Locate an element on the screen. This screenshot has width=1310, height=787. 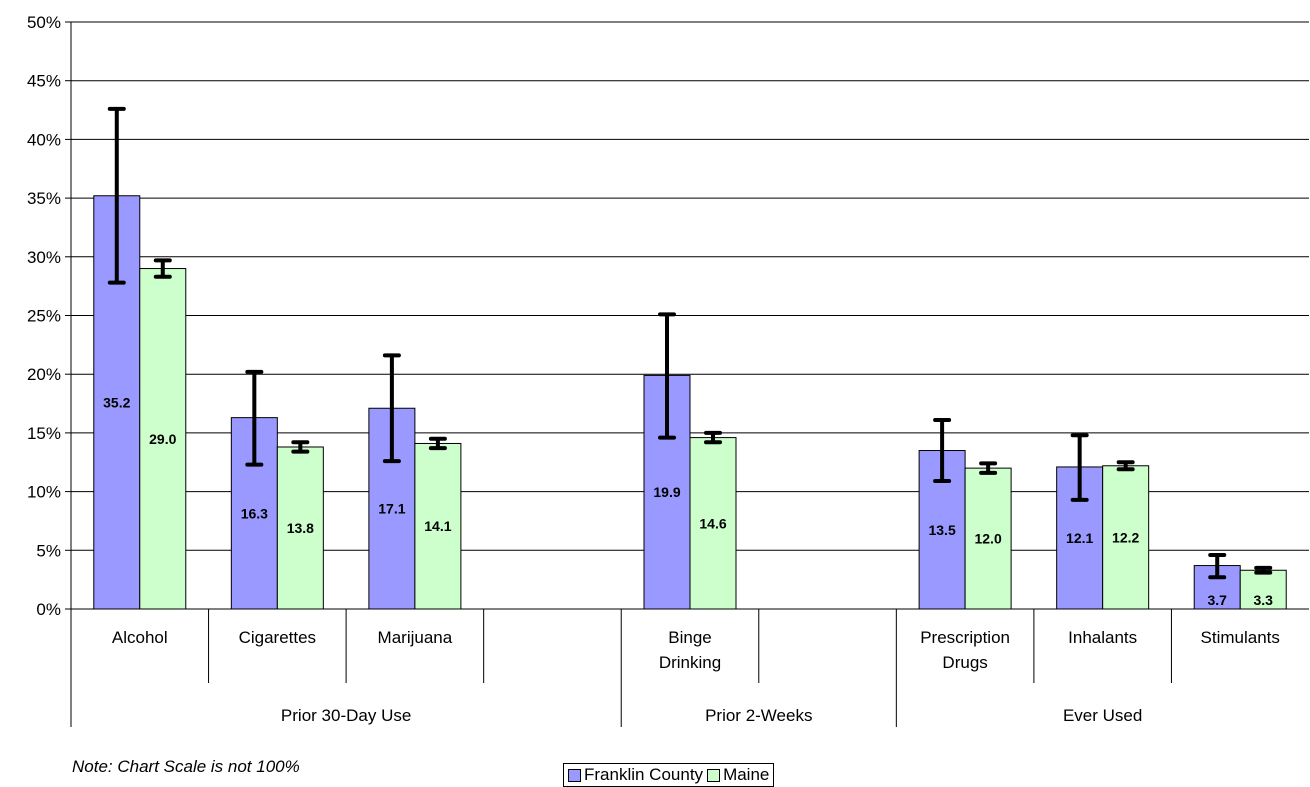
data-label: 12.0 is located at coordinates (987, 539).